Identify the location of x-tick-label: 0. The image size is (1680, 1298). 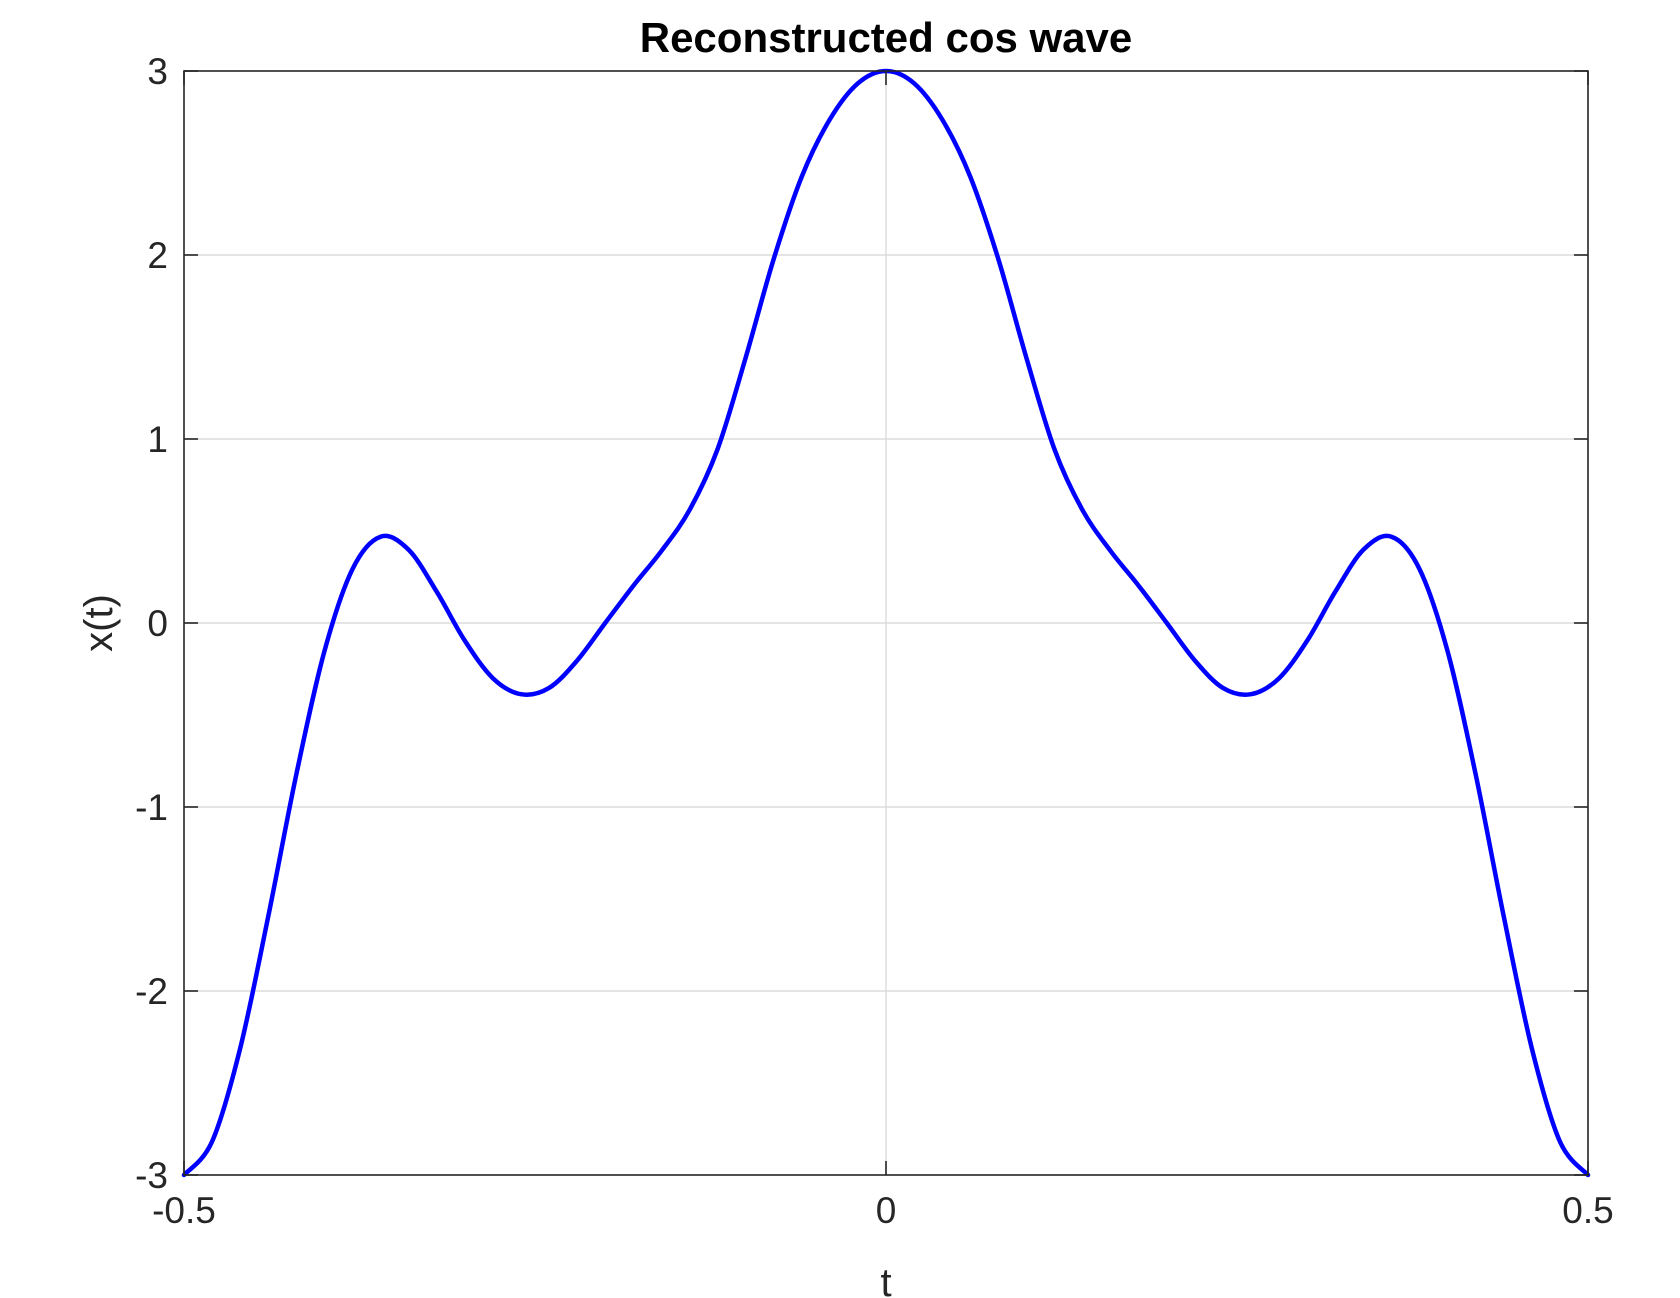
(886, 1210).